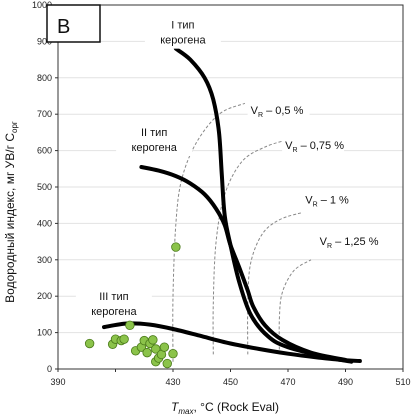 This screenshot has height=417, width=420. What do you see at coordinates (175, 407) in the screenshot?
I see `x-axis-label-var: T` at bounding box center [175, 407].